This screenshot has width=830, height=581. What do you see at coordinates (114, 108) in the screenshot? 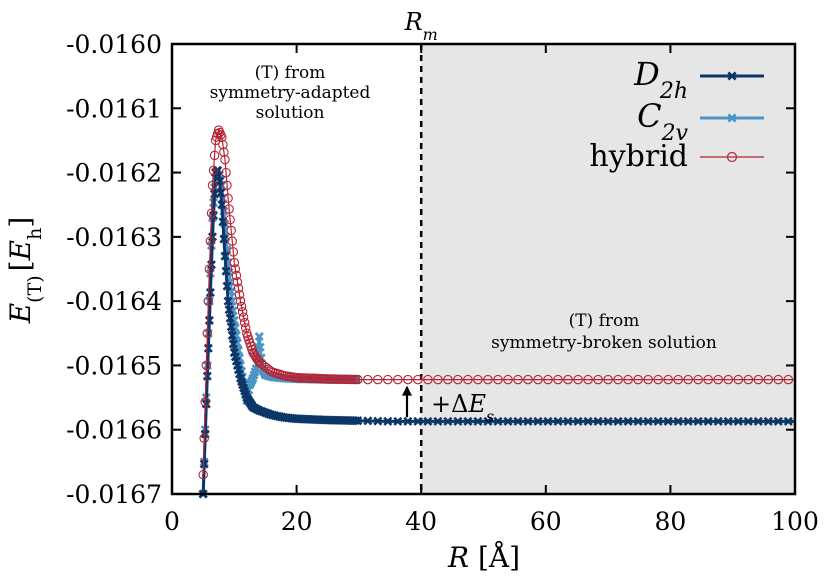
I see `y-tick-label: -0.0161` at bounding box center [114, 108].